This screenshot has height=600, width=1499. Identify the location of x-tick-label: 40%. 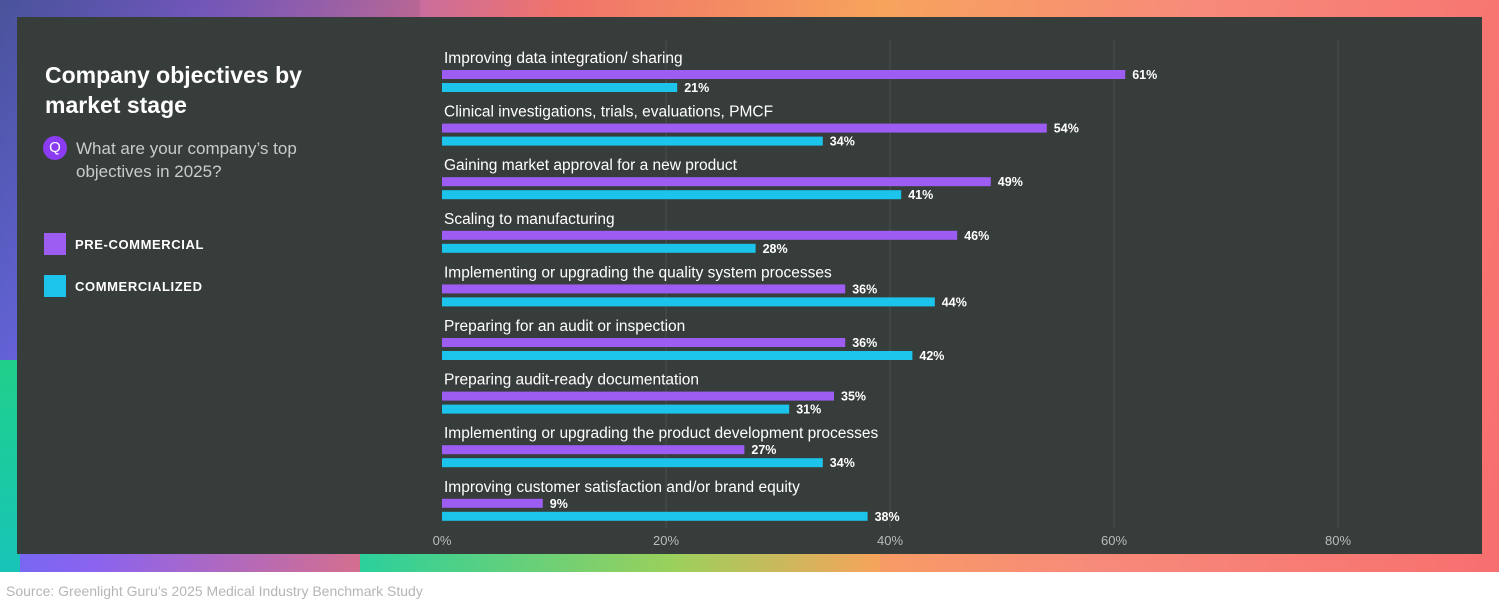
(890, 540).